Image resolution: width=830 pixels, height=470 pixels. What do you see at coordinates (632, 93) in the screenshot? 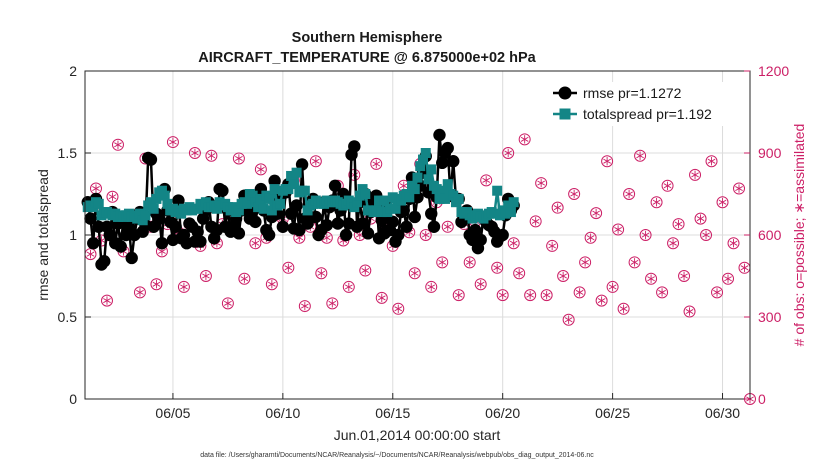
I see `legend-rmse-label: rmse pr=1.1272` at bounding box center [632, 93].